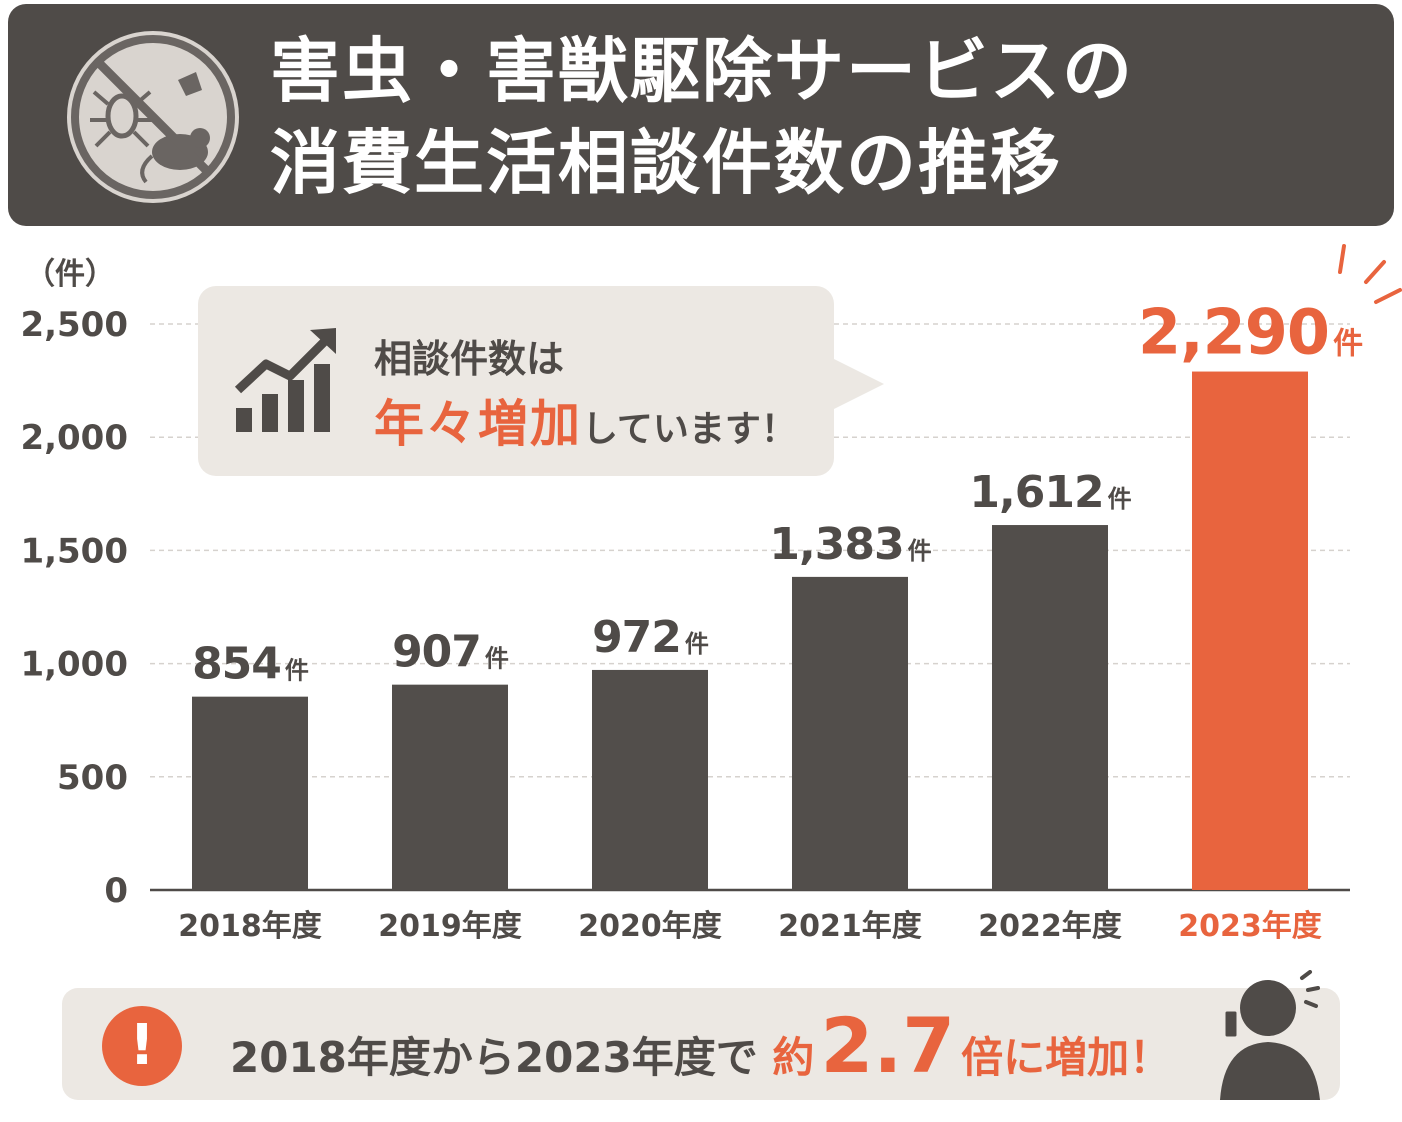  I want to click on callout-line-2: 年々増加しています！, so click(585, 420).